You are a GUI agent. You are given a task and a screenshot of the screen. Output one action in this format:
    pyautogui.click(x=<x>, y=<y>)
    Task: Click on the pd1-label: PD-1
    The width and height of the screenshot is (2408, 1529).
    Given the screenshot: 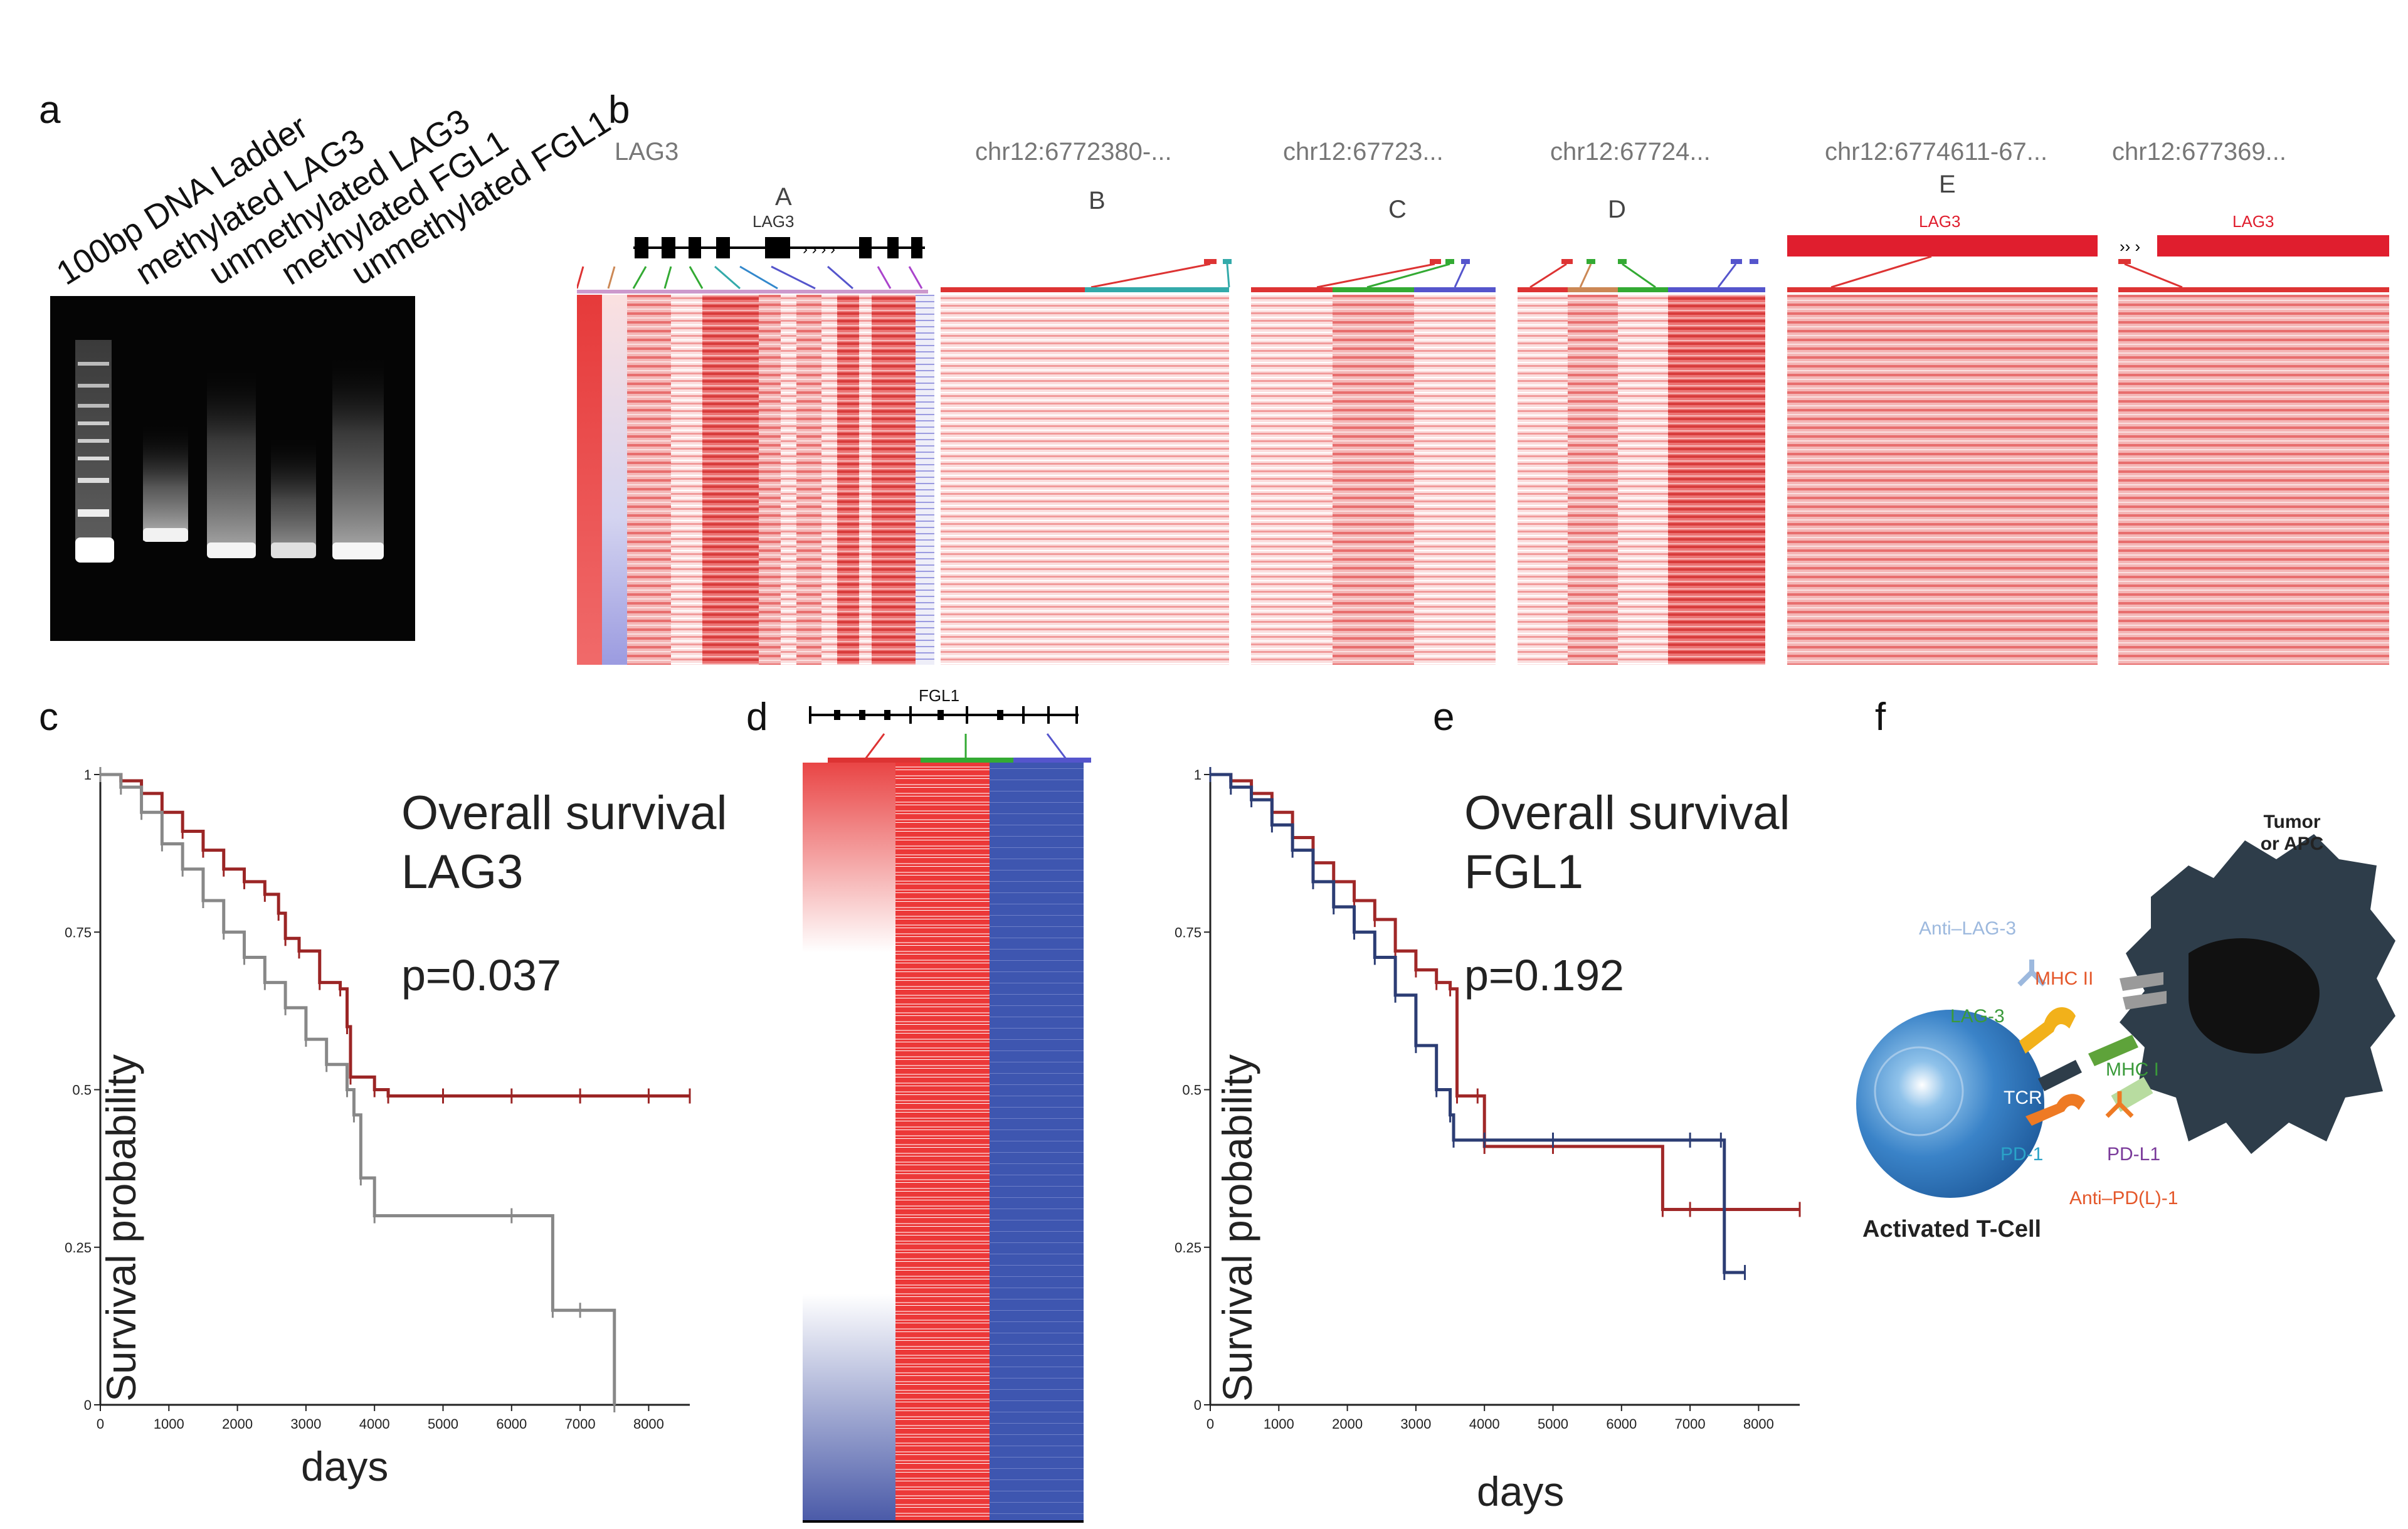 What is the action you would take?
    pyautogui.click(x=2021, y=1154)
    